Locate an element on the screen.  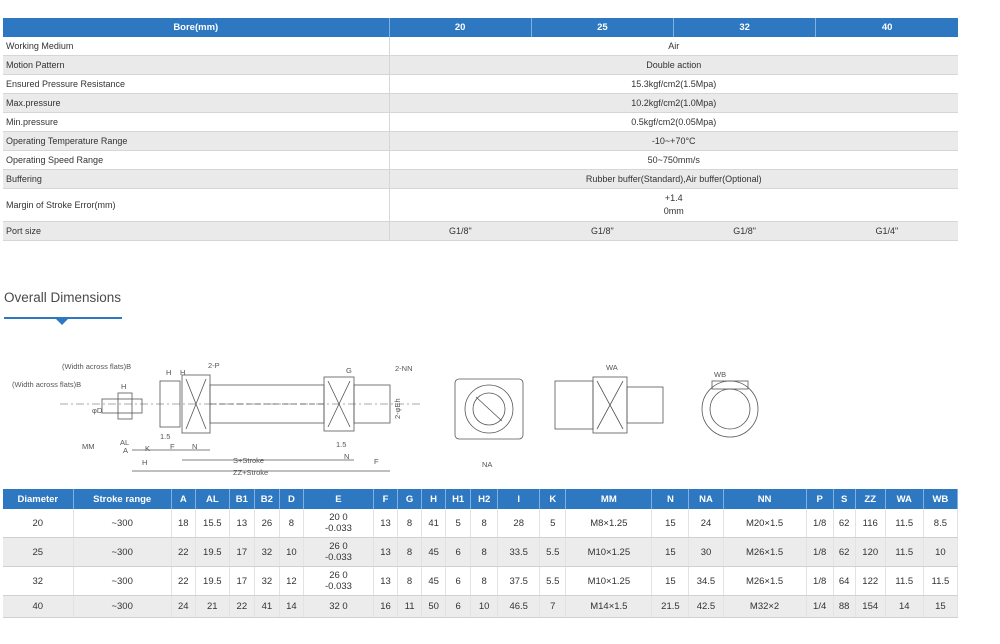
label-a: A is located at coordinates (125, 450).